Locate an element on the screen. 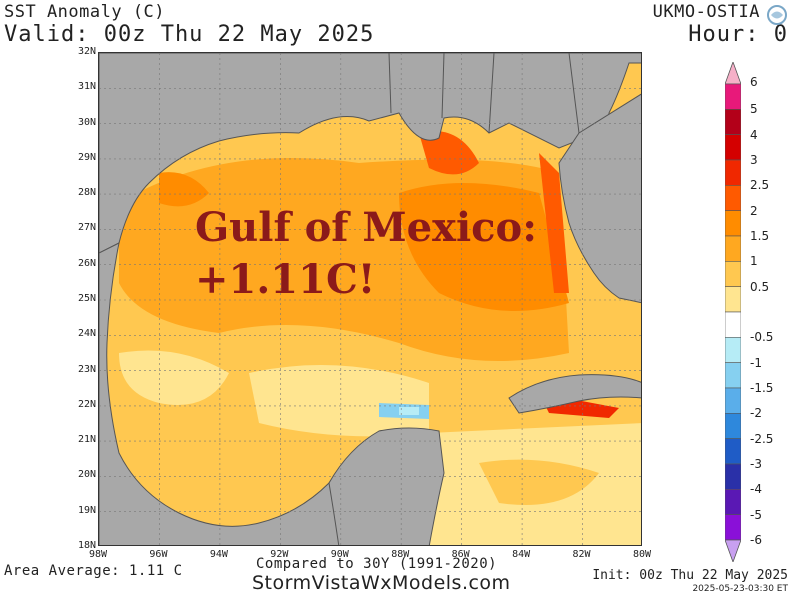 The width and height of the screenshot is (796, 596). colorbar-bottom-arrow is located at coordinates (733, 550).